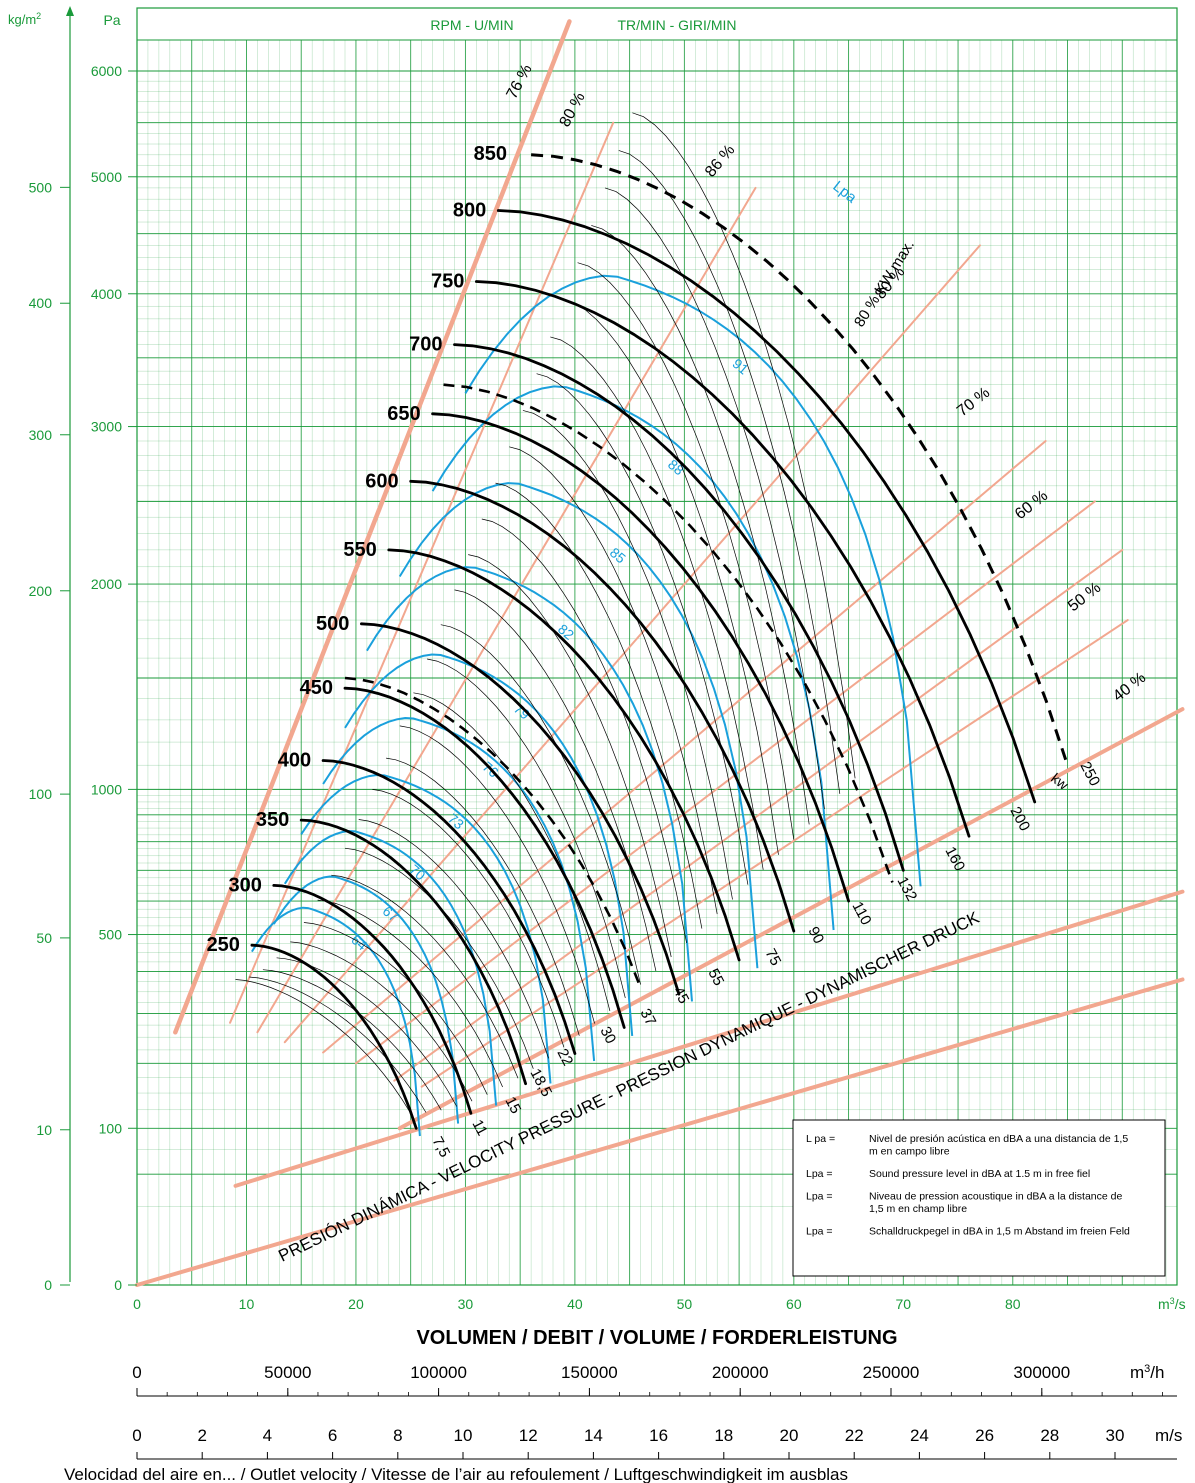 The image size is (1195, 1483). Describe the element at coordinates (471, 25) in the screenshot. I see `header-rpm-label: RPM - U/MIN` at that location.